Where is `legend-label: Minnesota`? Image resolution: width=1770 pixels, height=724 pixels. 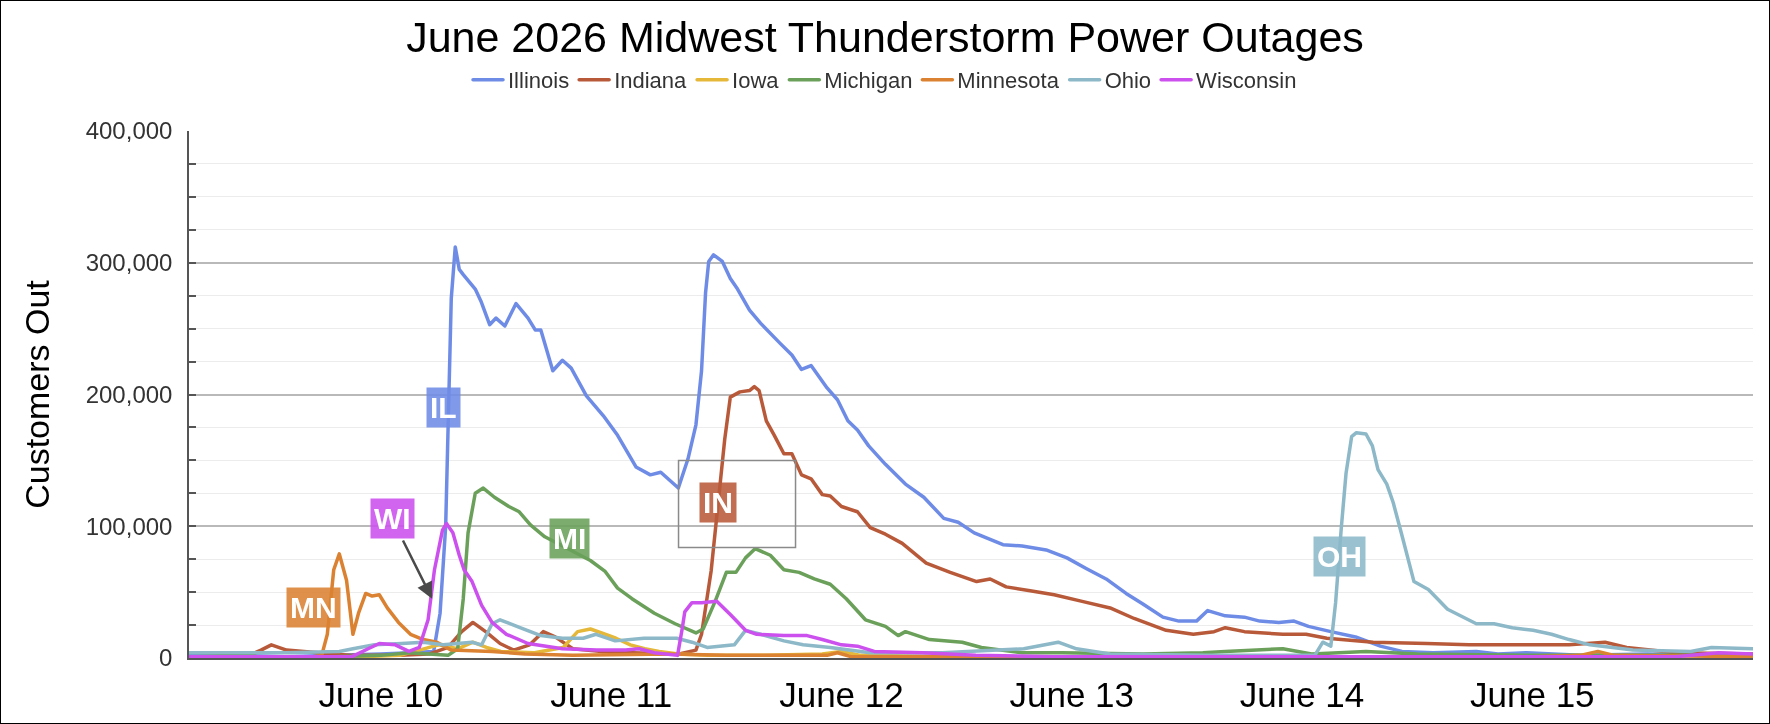
legend-label: Minnesota is located at coordinates (1008, 81).